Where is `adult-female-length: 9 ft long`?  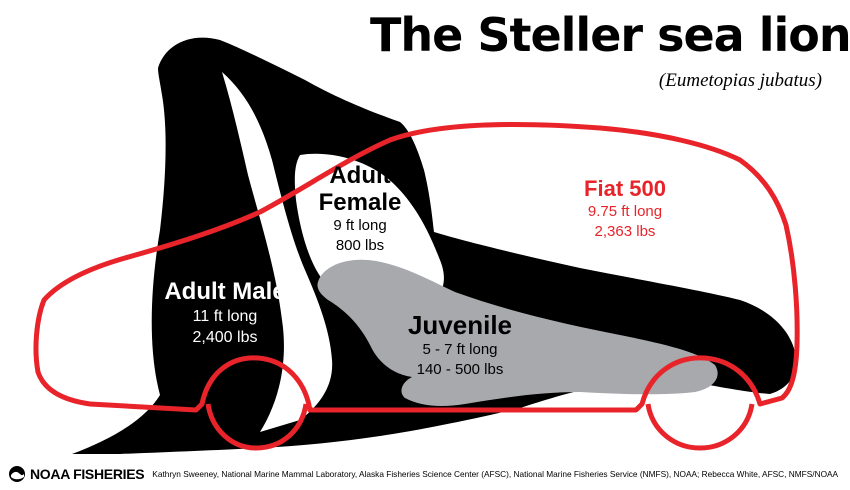 adult-female-length: 9 ft long is located at coordinates (360, 225).